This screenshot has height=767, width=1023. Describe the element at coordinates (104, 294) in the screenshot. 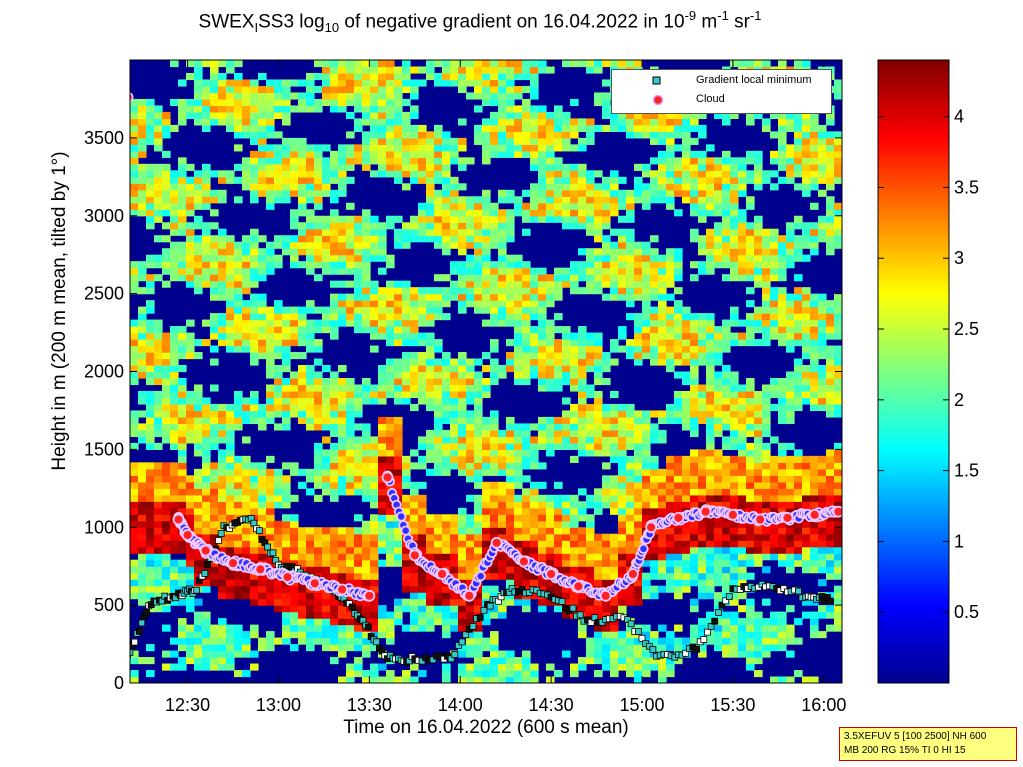

I see `y-tick-label: 2500` at that location.